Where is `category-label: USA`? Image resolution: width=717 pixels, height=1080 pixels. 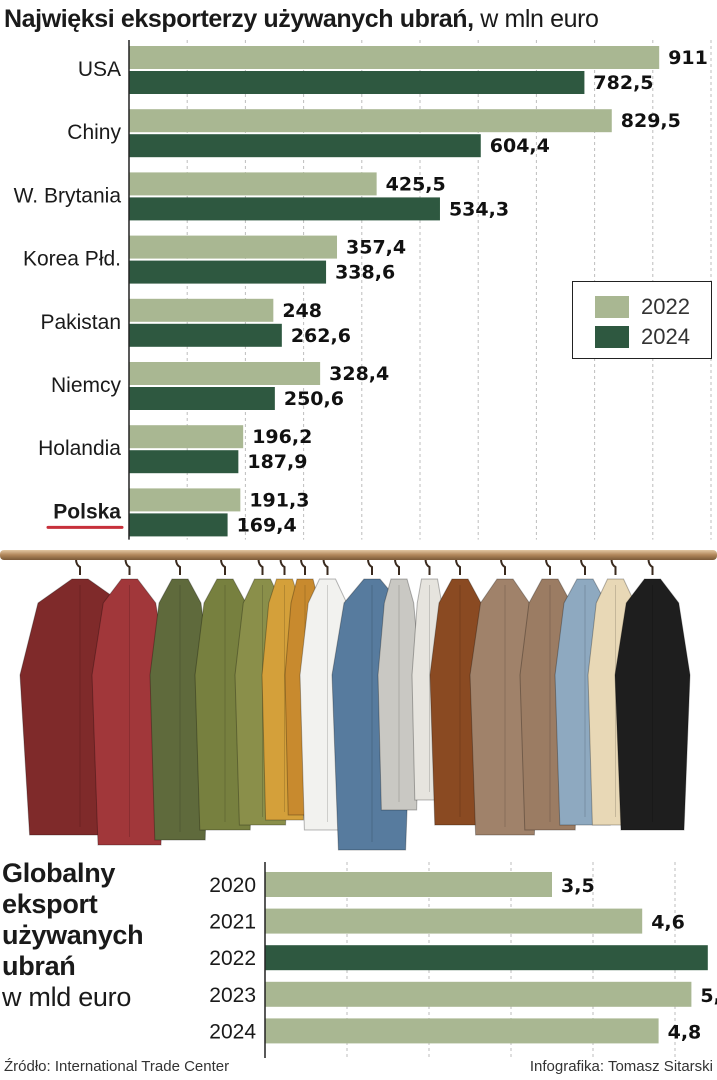 category-label: USA is located at coordinates (99, 69).